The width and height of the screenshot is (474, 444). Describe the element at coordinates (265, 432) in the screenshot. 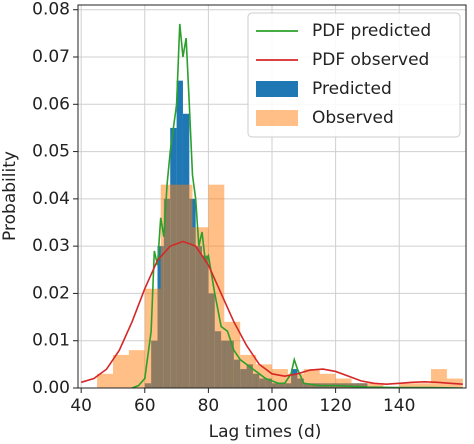

I see `x-axis-label: Lag times (d)` at that location.